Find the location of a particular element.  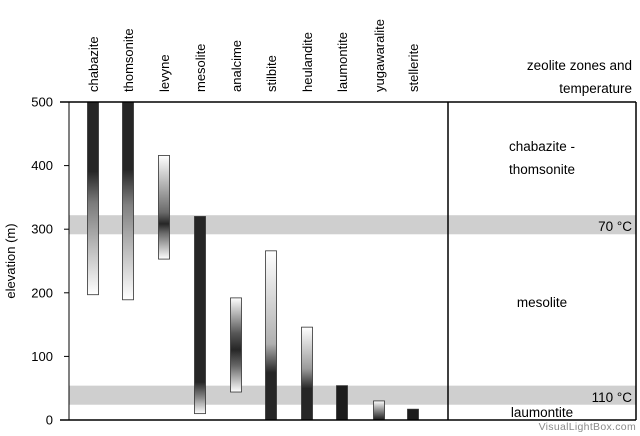

mineral-label-mesolite: mesolite is located at coordinates (200, 68).